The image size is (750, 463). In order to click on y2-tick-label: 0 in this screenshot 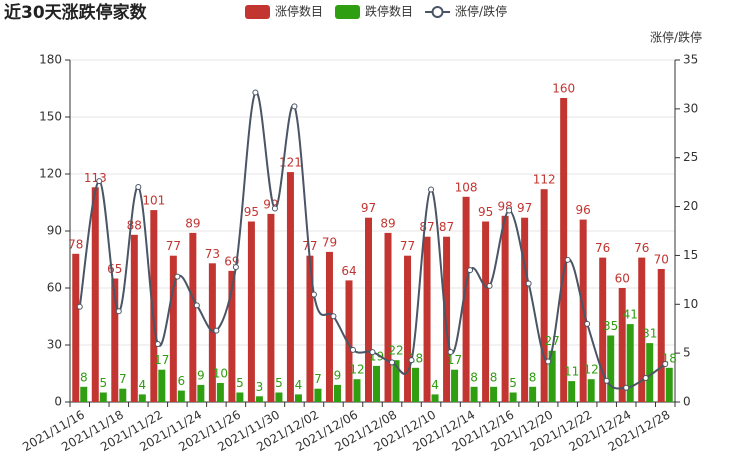, I will do `click(687, 402)`.